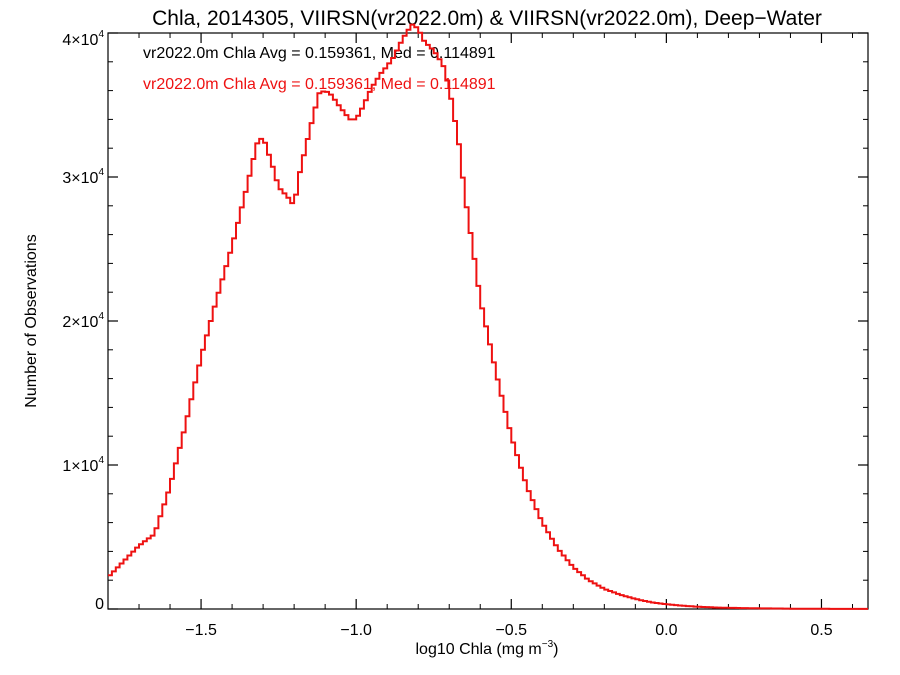 The width and height of the screenshot is (900, 675). What do you see at coordinates (83, 321) in the screenshot?
I see `y-tick-label-2: 2×10⁴` at bounding box center [83, 321].